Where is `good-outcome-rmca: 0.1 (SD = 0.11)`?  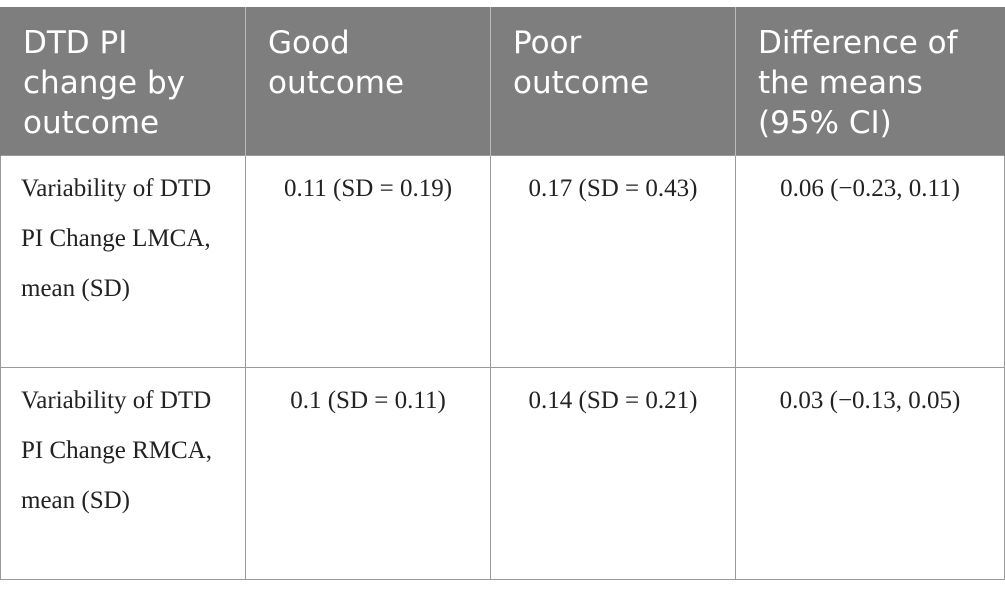
good-outcome-rmca: 0.1 (SD = 0.11) is located at coordinates (368, 473).